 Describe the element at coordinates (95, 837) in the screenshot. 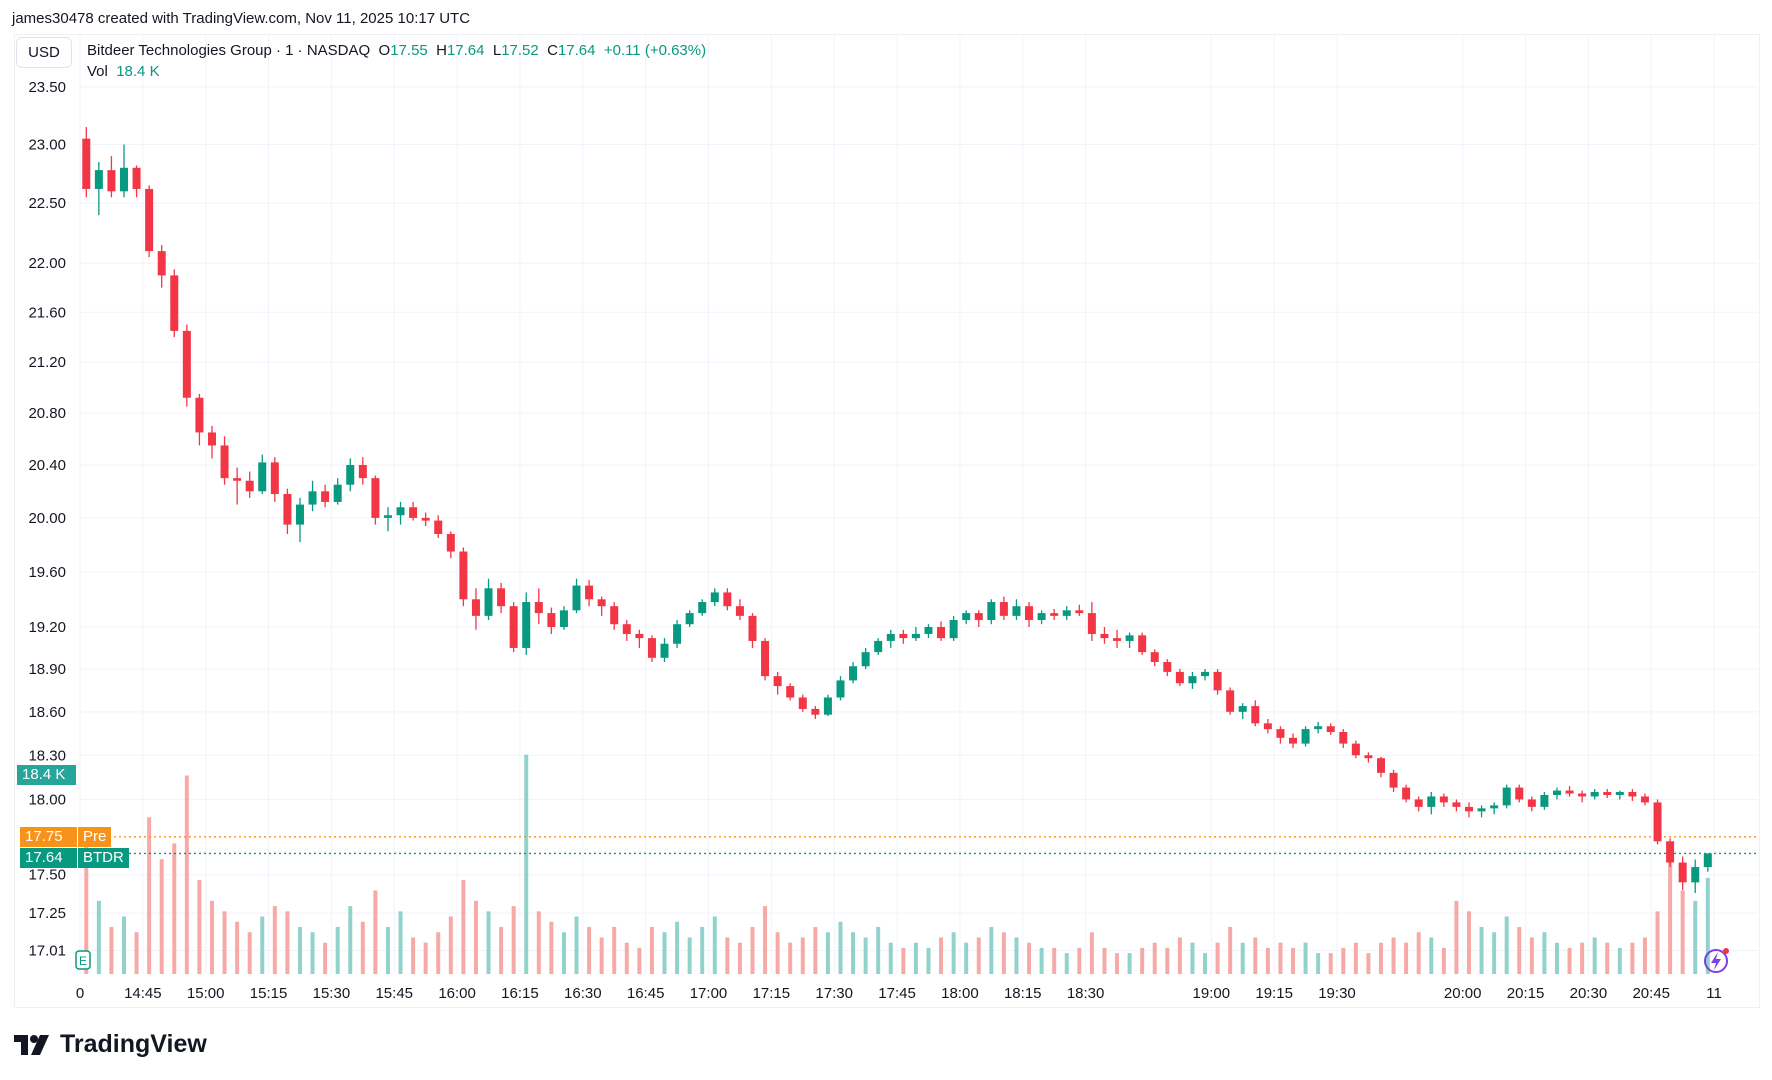

I see `pre-label-tag: Pre` at that location.